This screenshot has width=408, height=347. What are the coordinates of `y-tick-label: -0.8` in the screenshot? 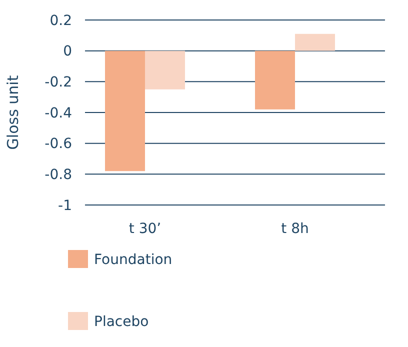 It's located at (58, 175).